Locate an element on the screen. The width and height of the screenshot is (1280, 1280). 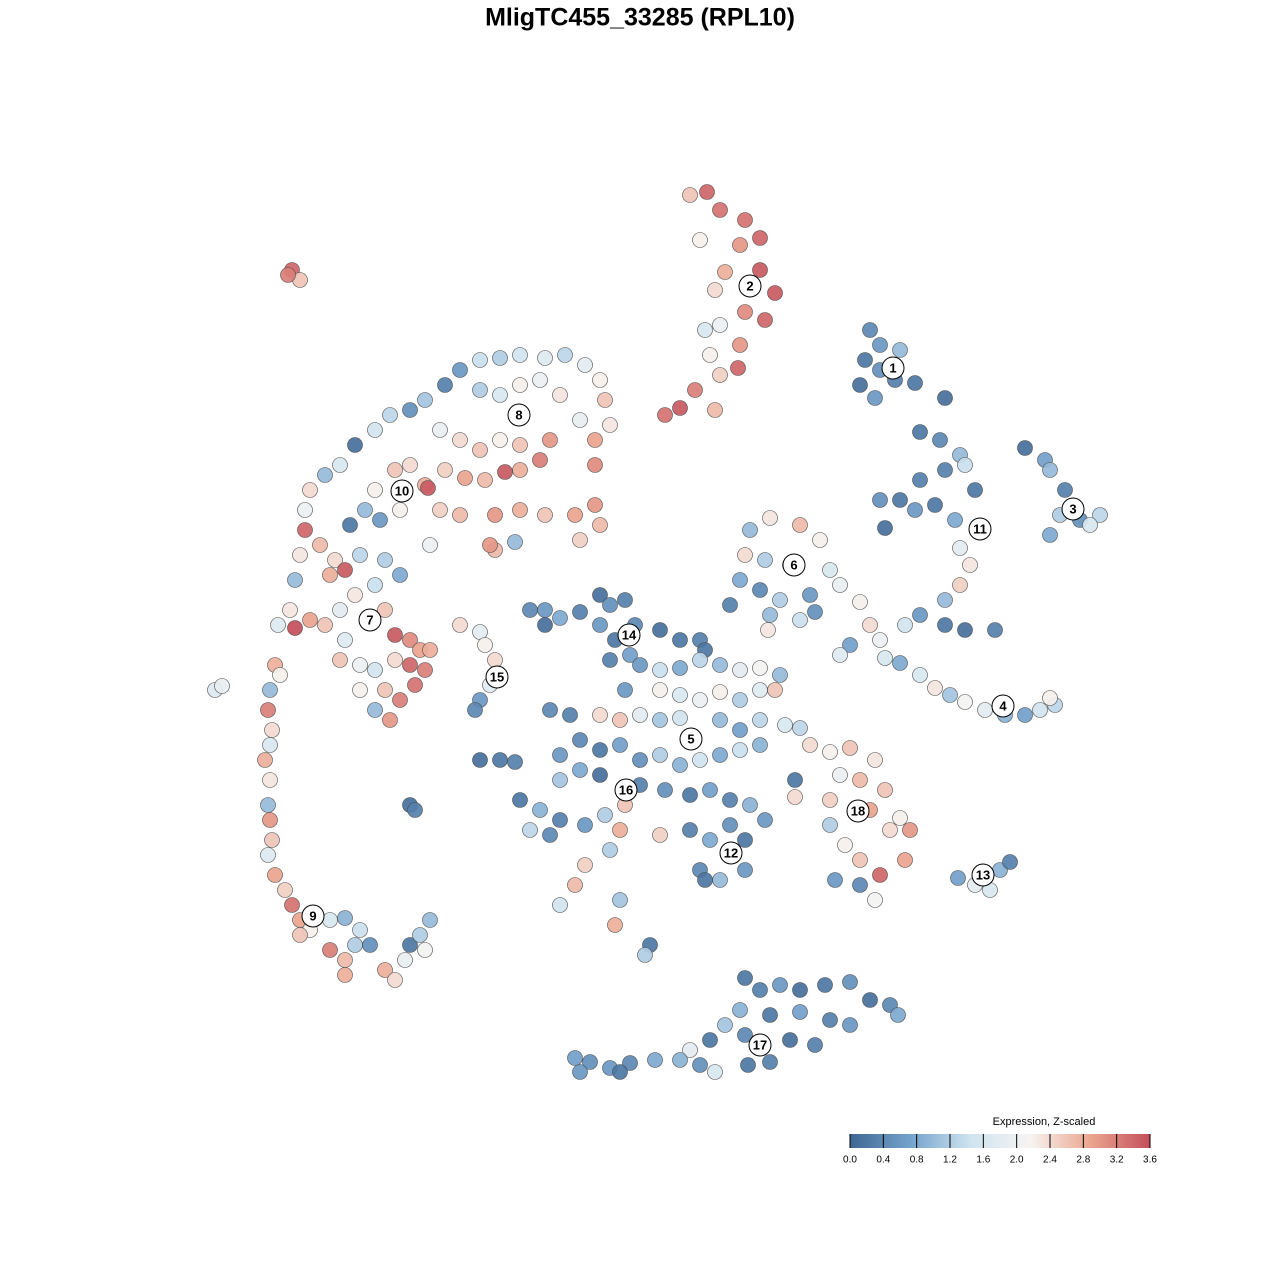
cluster-label: 11 is located at coordinates (980, 528).